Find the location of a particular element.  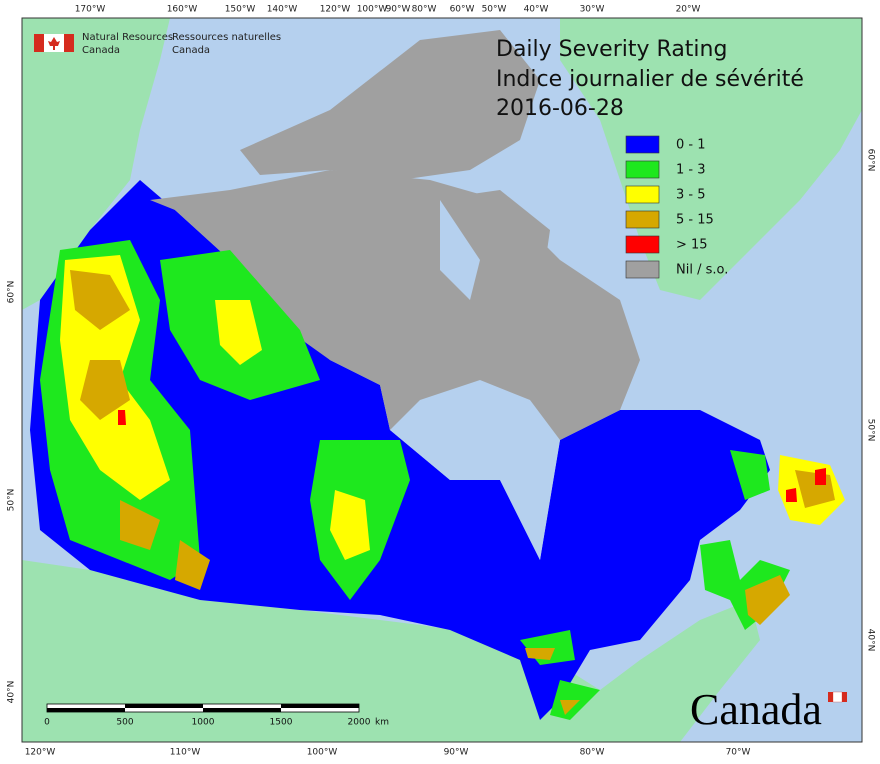

longitude-label: 50°W is located at coordinates (494, 10).